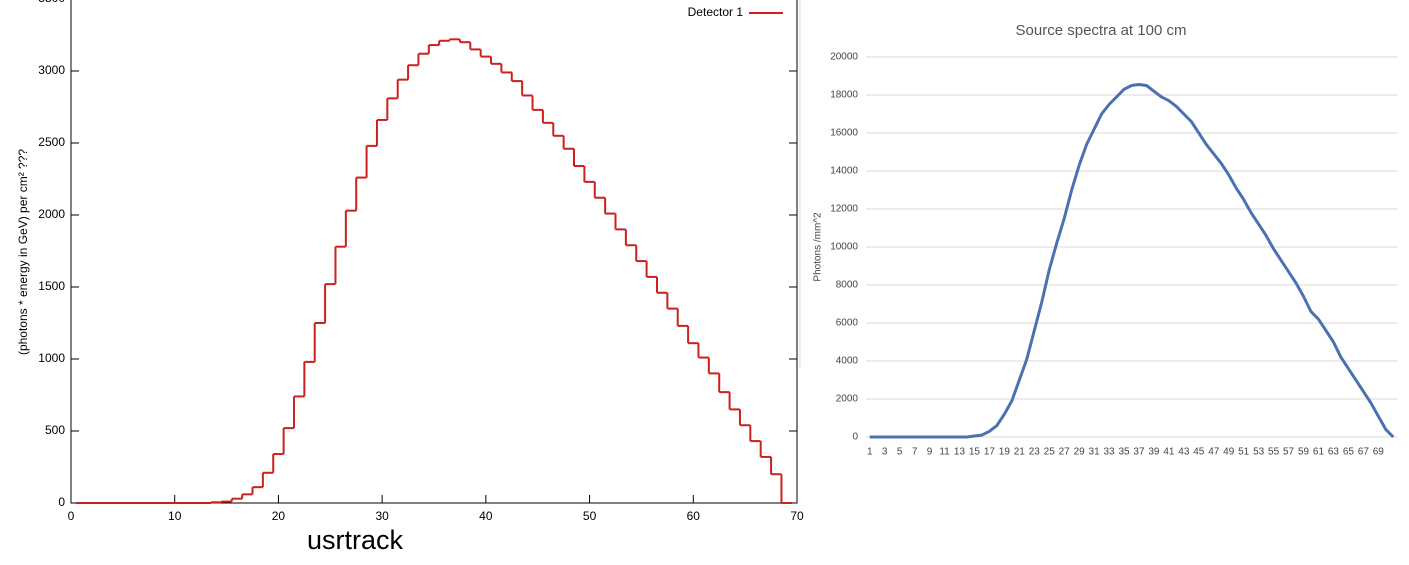 The image size is (1409, 565). I want to click on x-tick-label: 60, so click(694, 516).